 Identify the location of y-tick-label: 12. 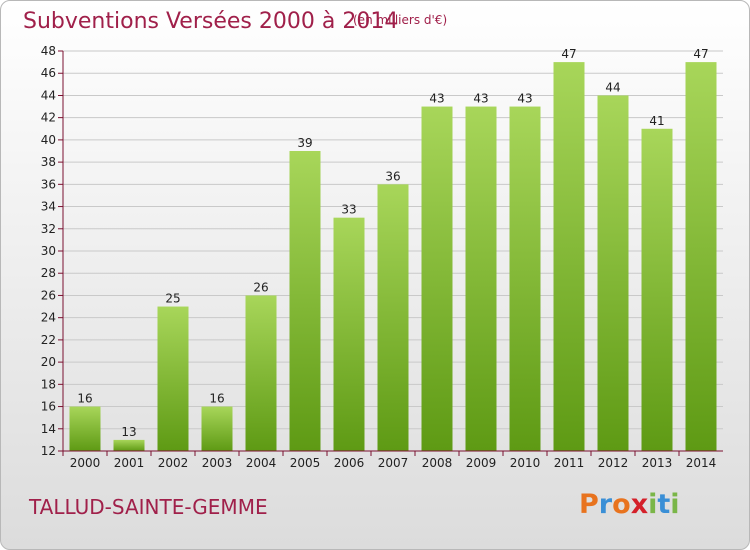
(48, 451).